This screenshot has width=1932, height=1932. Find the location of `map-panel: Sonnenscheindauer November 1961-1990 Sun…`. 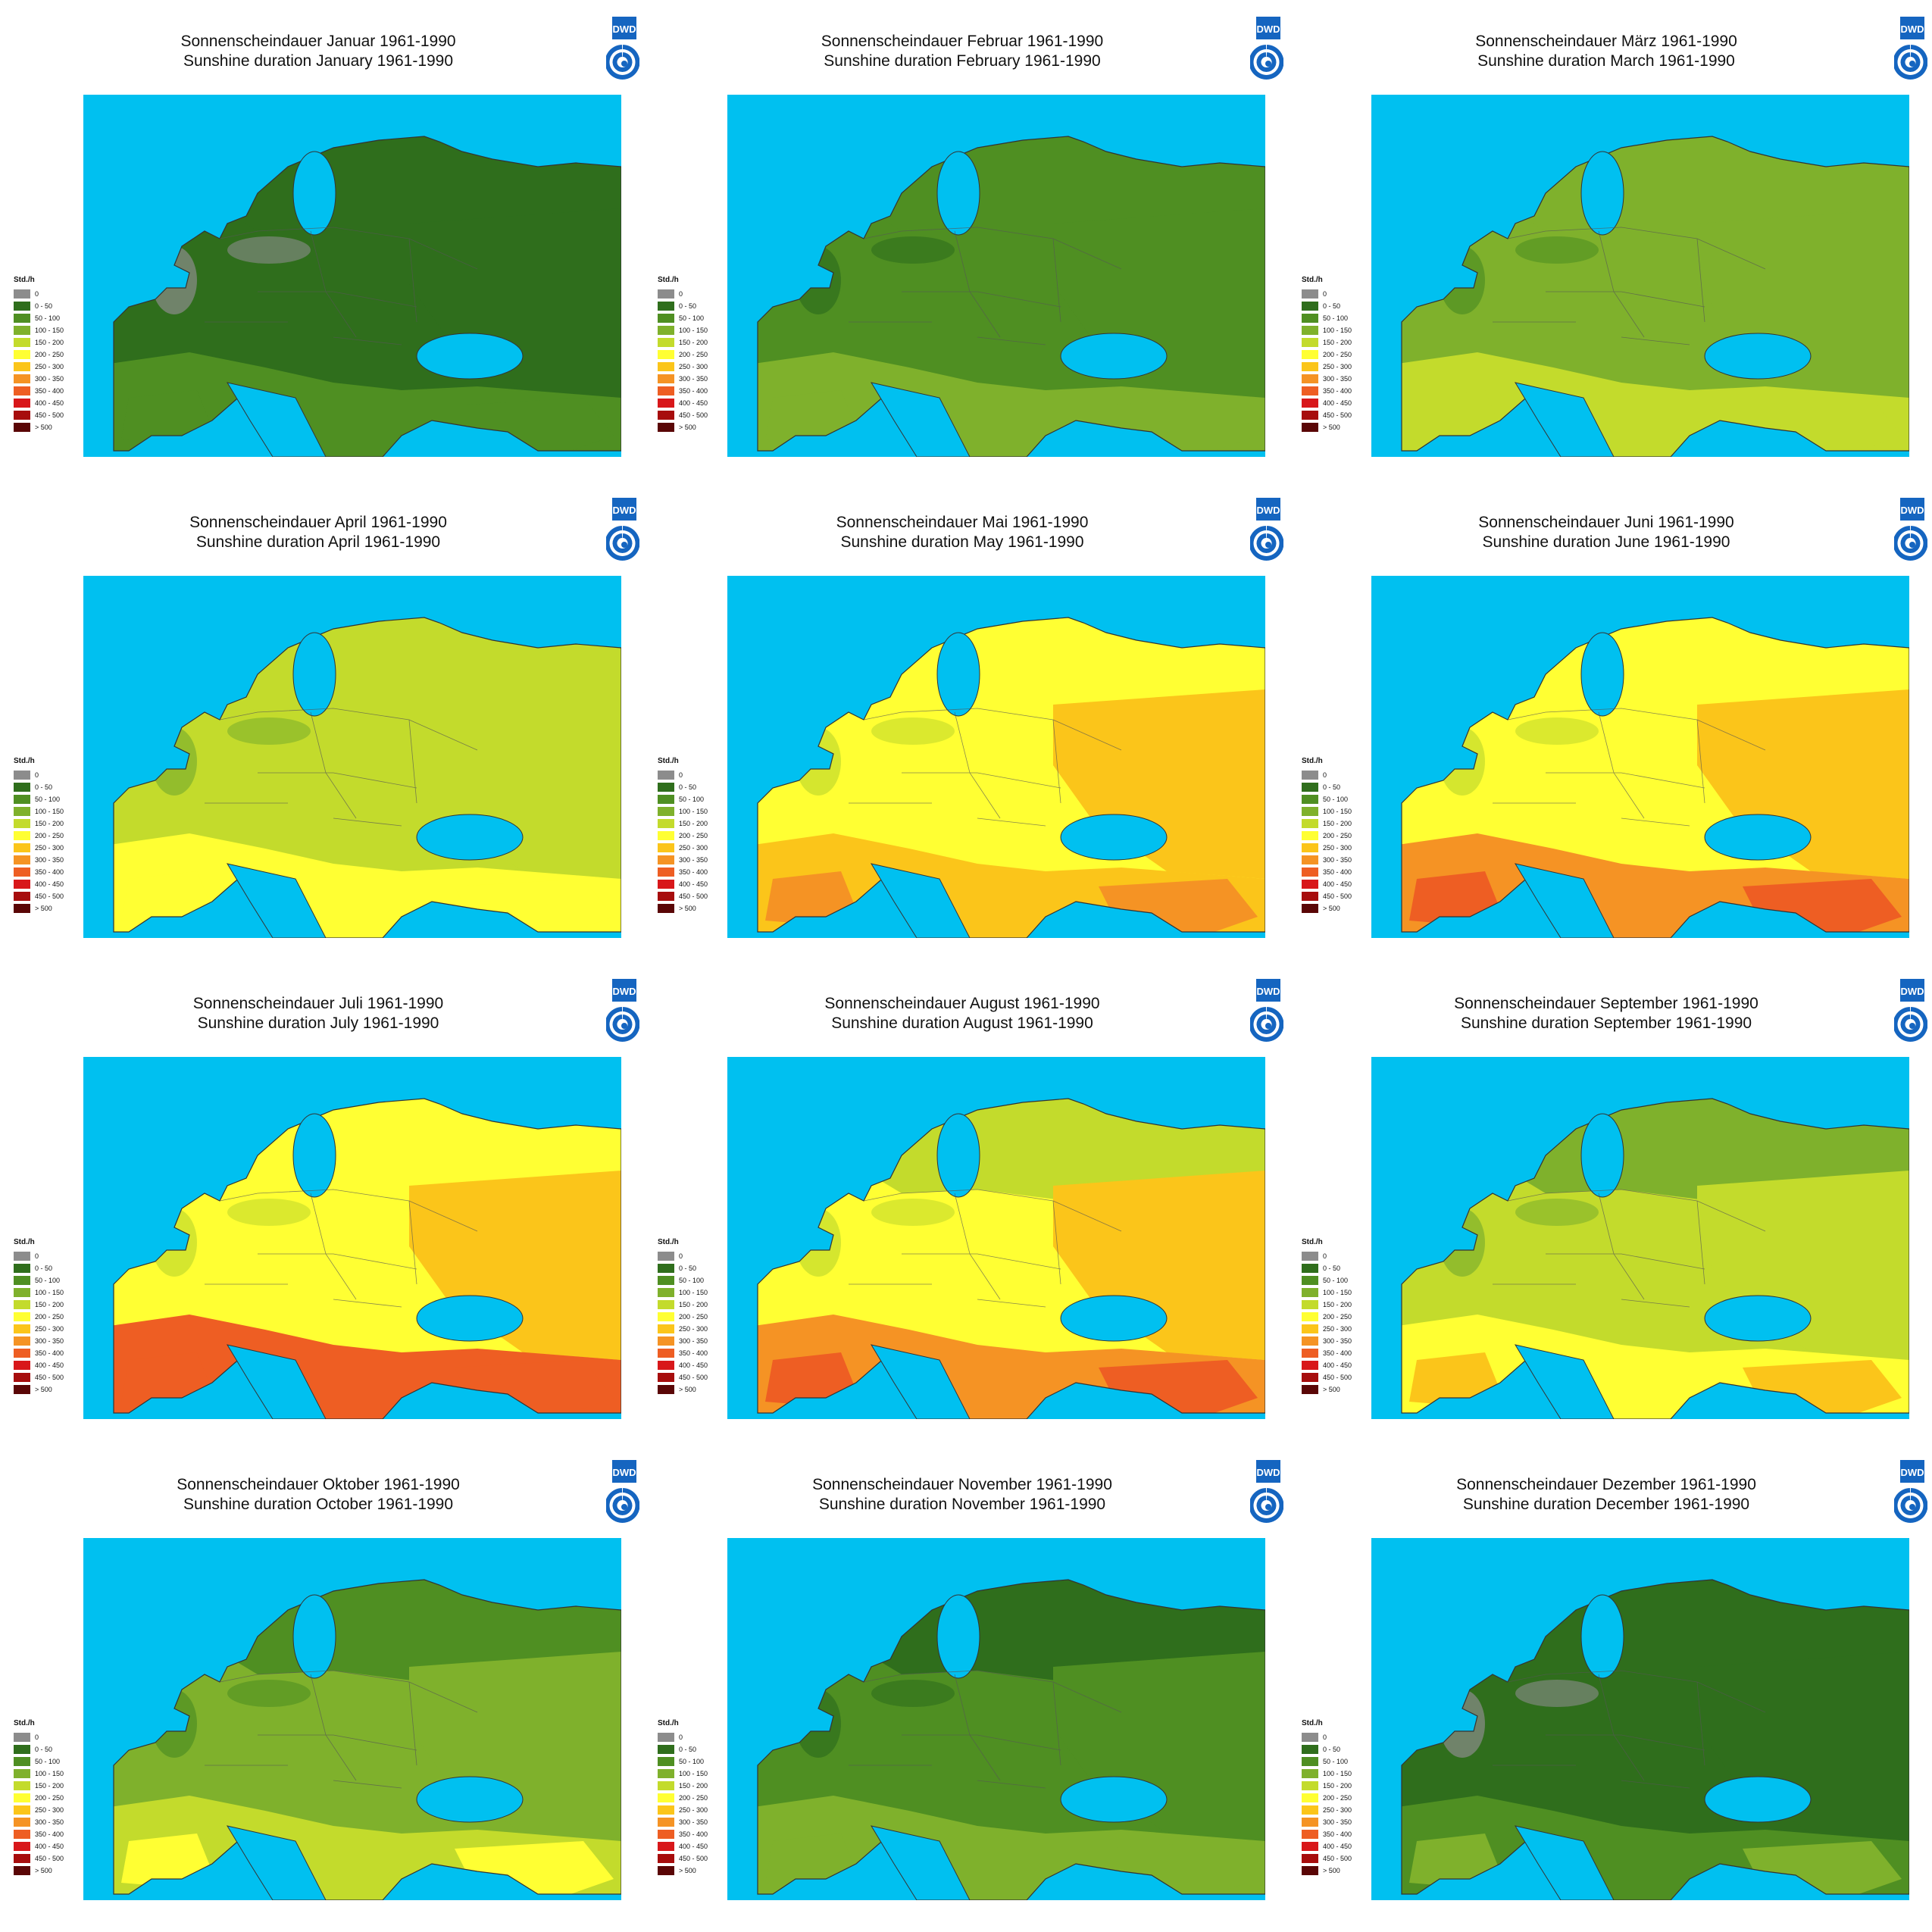

map-panel: Sonnenscheindauer November 1961-1990 Sun… is located at coordinates (966, 1684).